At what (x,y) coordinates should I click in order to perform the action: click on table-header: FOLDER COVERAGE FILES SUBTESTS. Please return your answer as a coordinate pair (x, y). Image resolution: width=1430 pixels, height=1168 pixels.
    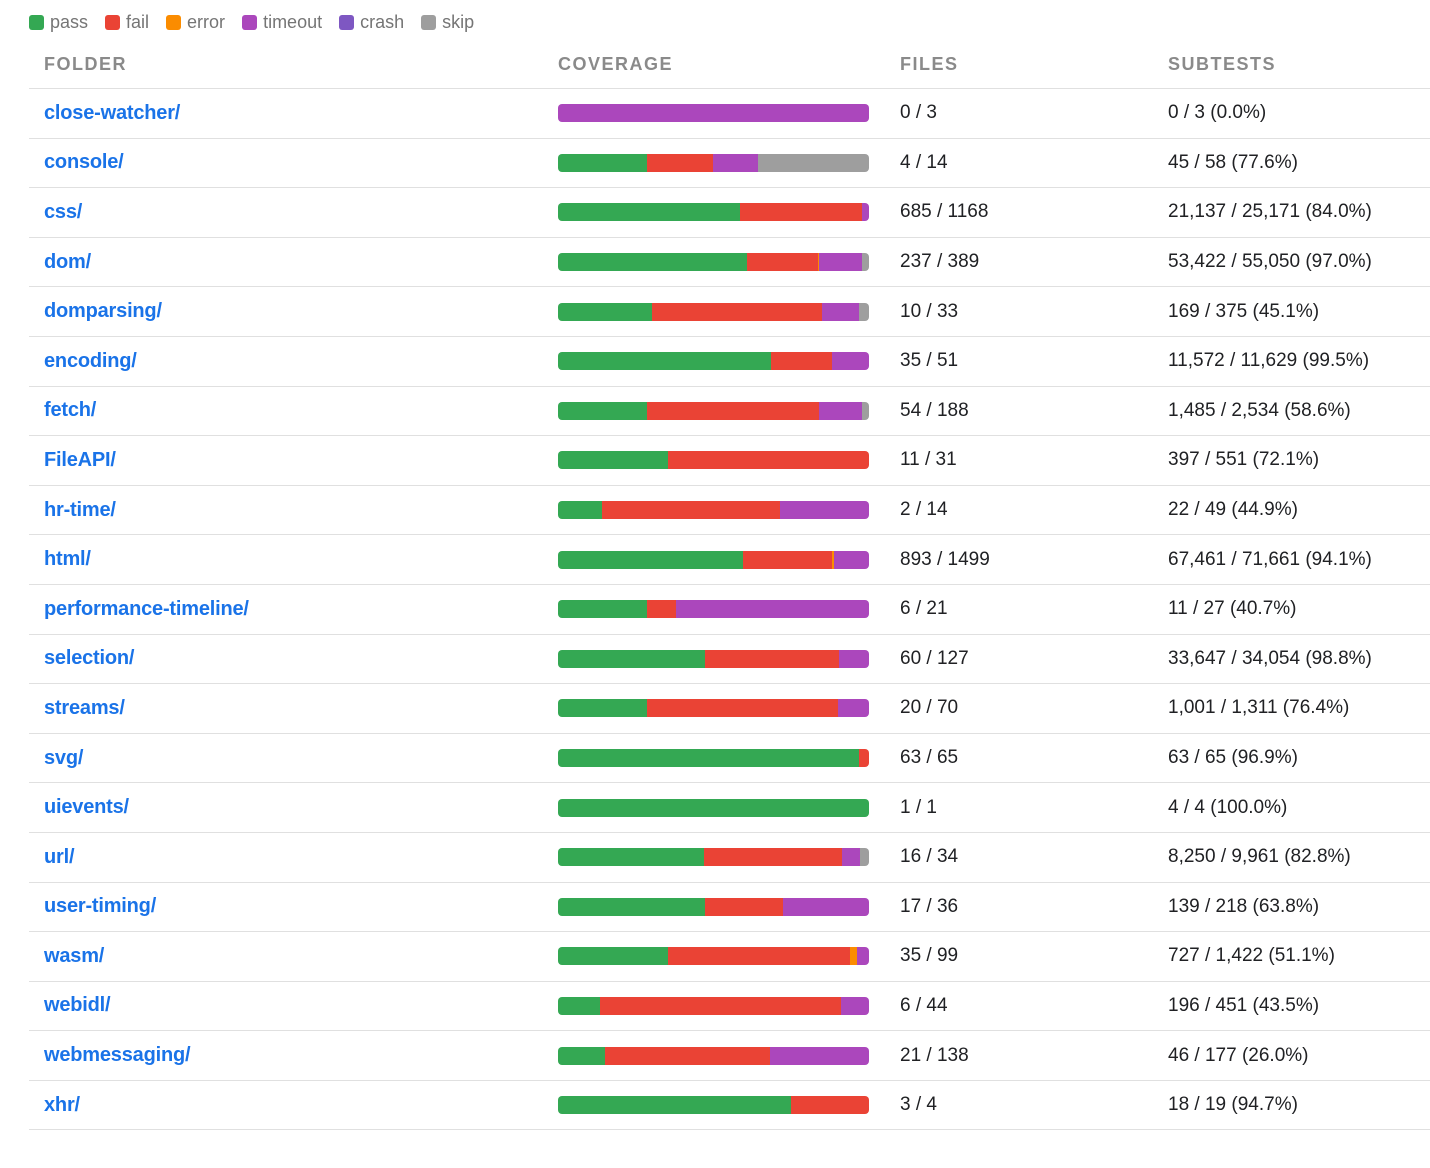
    Looking at the image, I should click on (729, 64).